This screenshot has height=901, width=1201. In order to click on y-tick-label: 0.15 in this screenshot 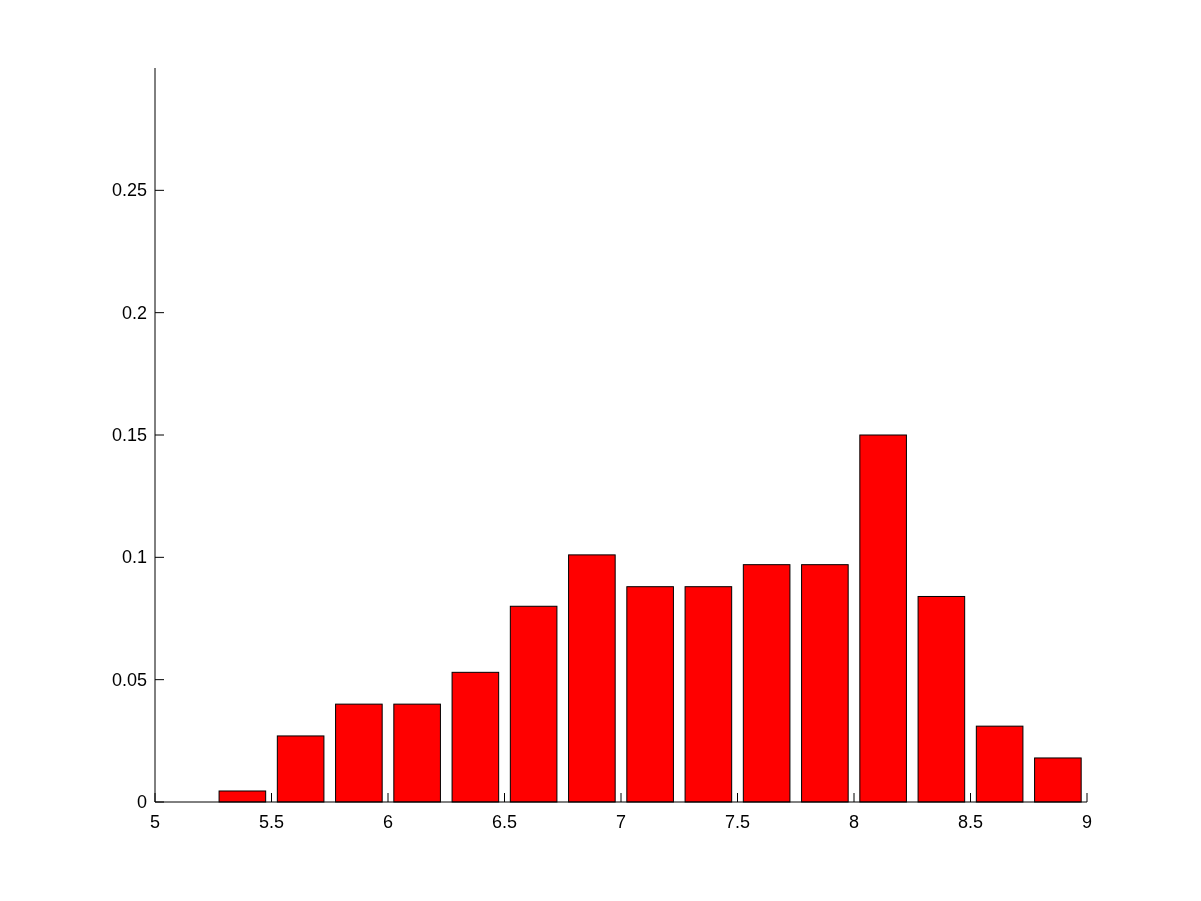, I will do `click(129, 435)`.